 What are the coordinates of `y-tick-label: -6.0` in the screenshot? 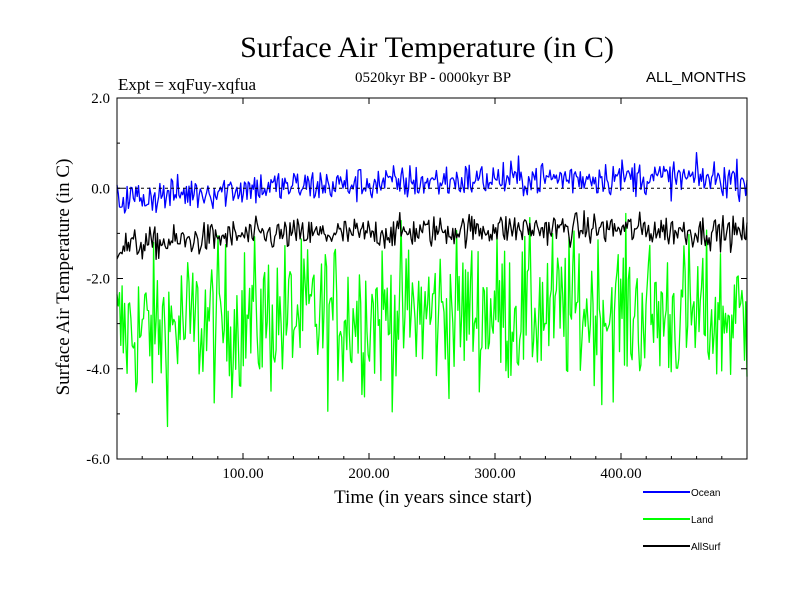 It's located at (98, 460).